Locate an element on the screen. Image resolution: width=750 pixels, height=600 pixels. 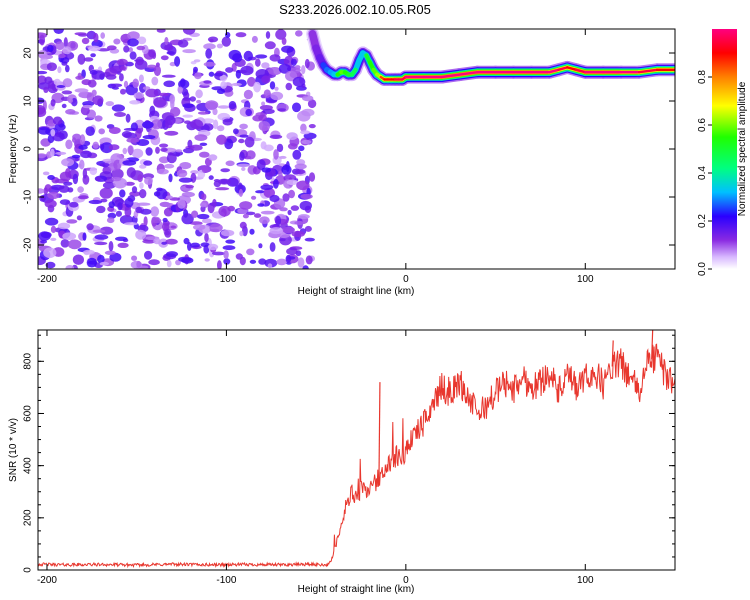
ridge-segment is located at coordinates (563, 69).